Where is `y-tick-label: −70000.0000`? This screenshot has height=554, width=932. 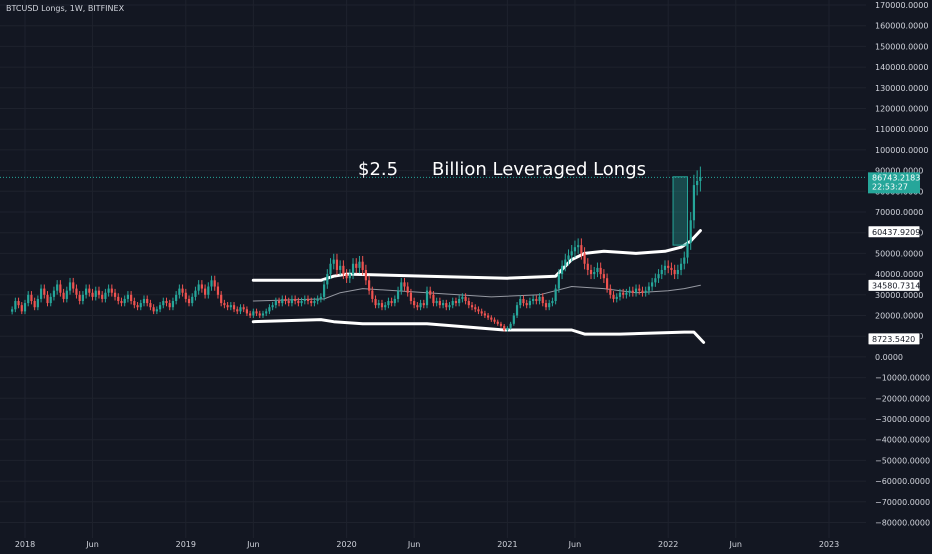 y-tick-label: −70000.0000 is located at coordinates (902, 502).